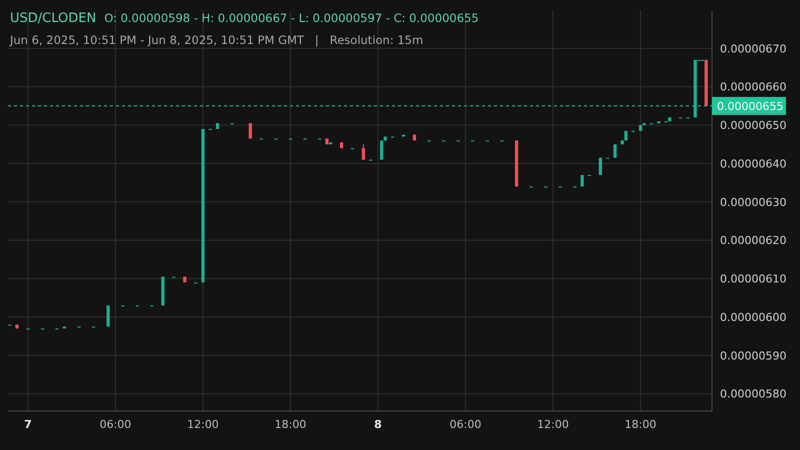  Describe the element at coordinates (753, 279) in the screenshot. I see `y-tick-label: 0.00000610` at that location.